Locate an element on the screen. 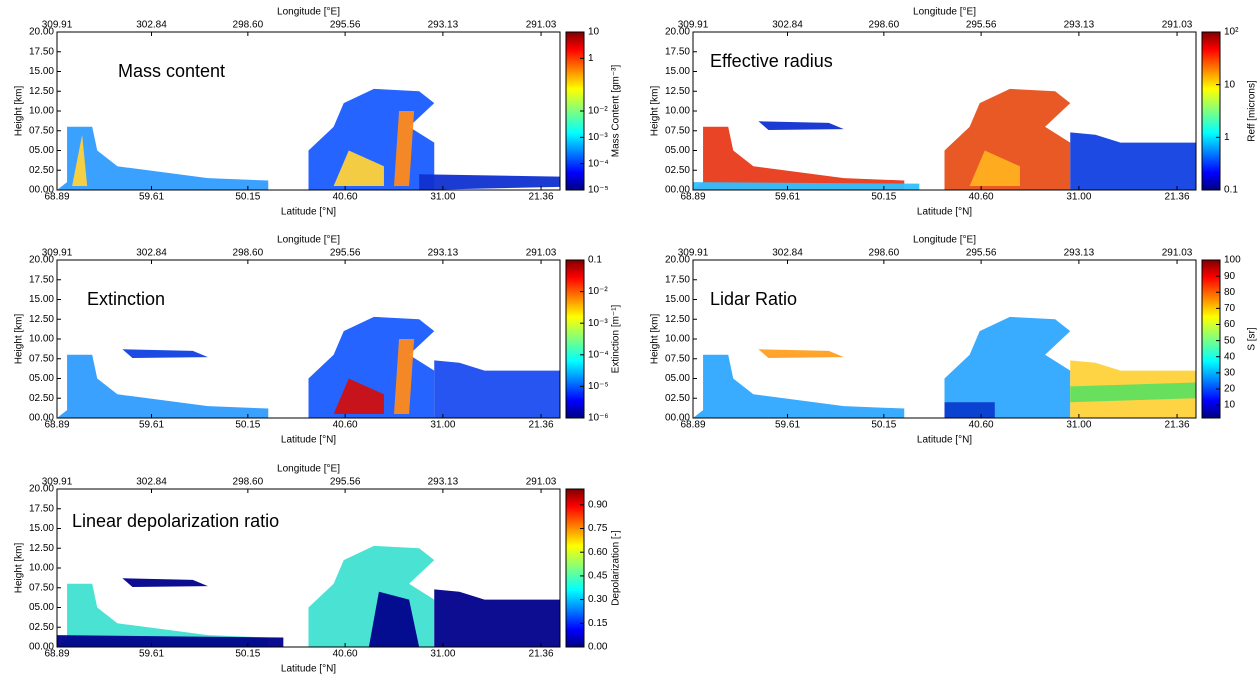 This screenshot has height=679, width=1257. colorbar-tick-label: 0.30 is located at coordinates (598, 599).